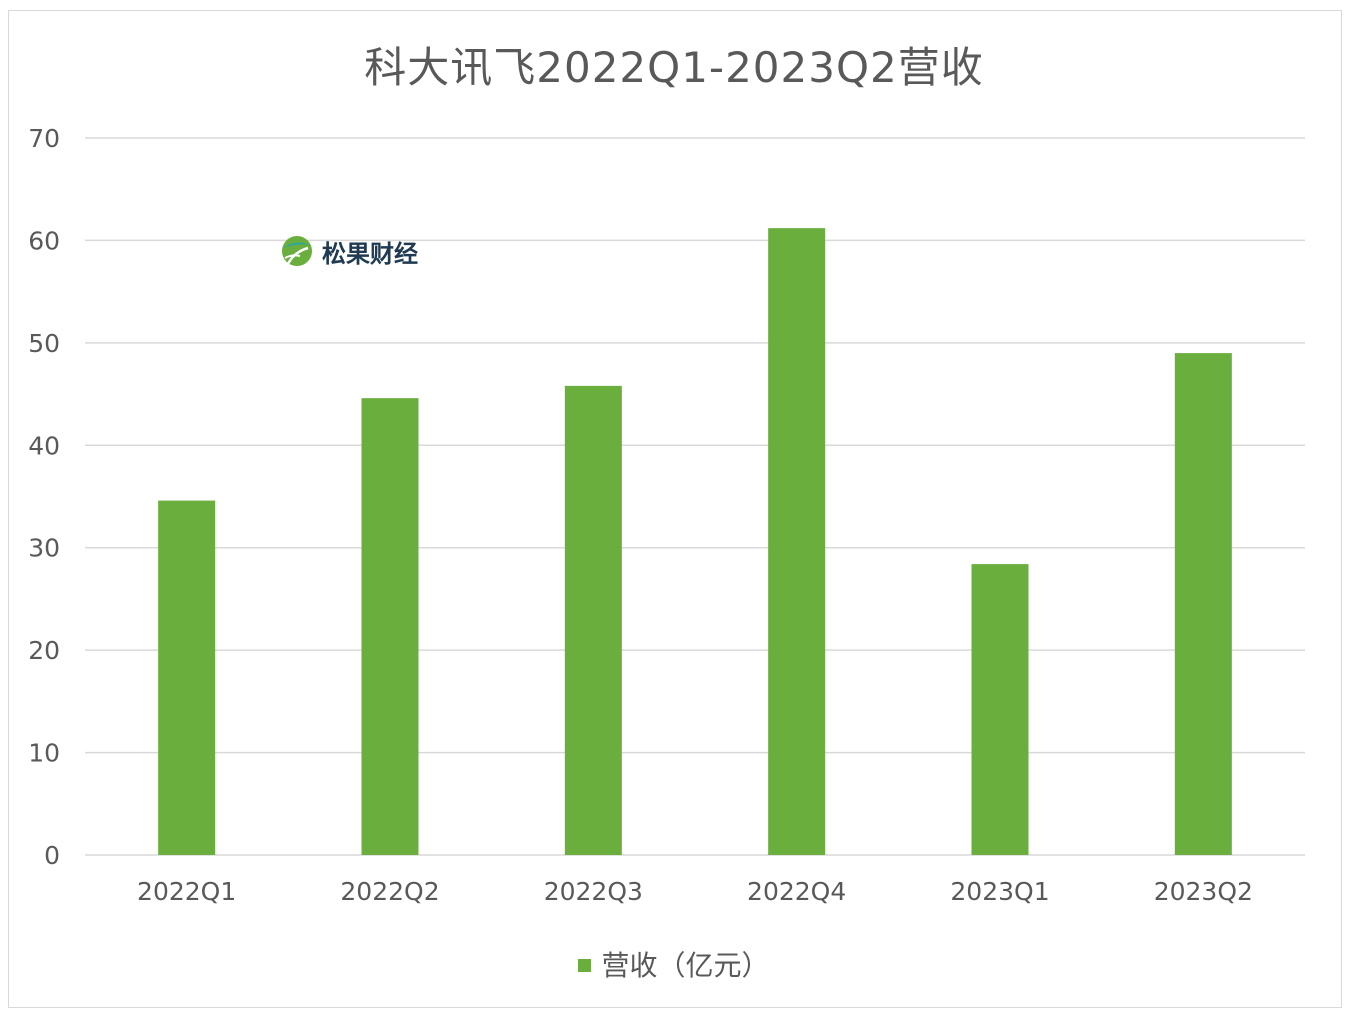  What do you see at coordinates (44, 138) in the screenshot?
I see `y-tick-label: 70` at bounding box center [44, 138].